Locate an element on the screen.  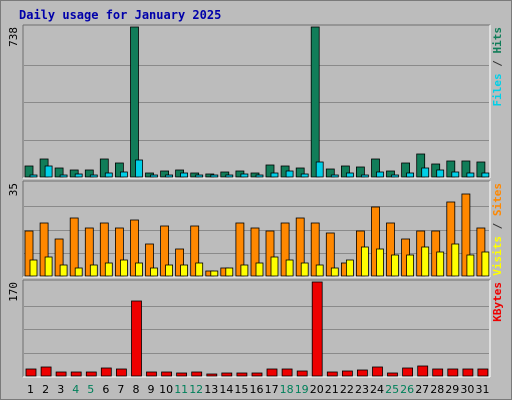
x-tick-label-18: 18 is located at coordinates (287, 389).